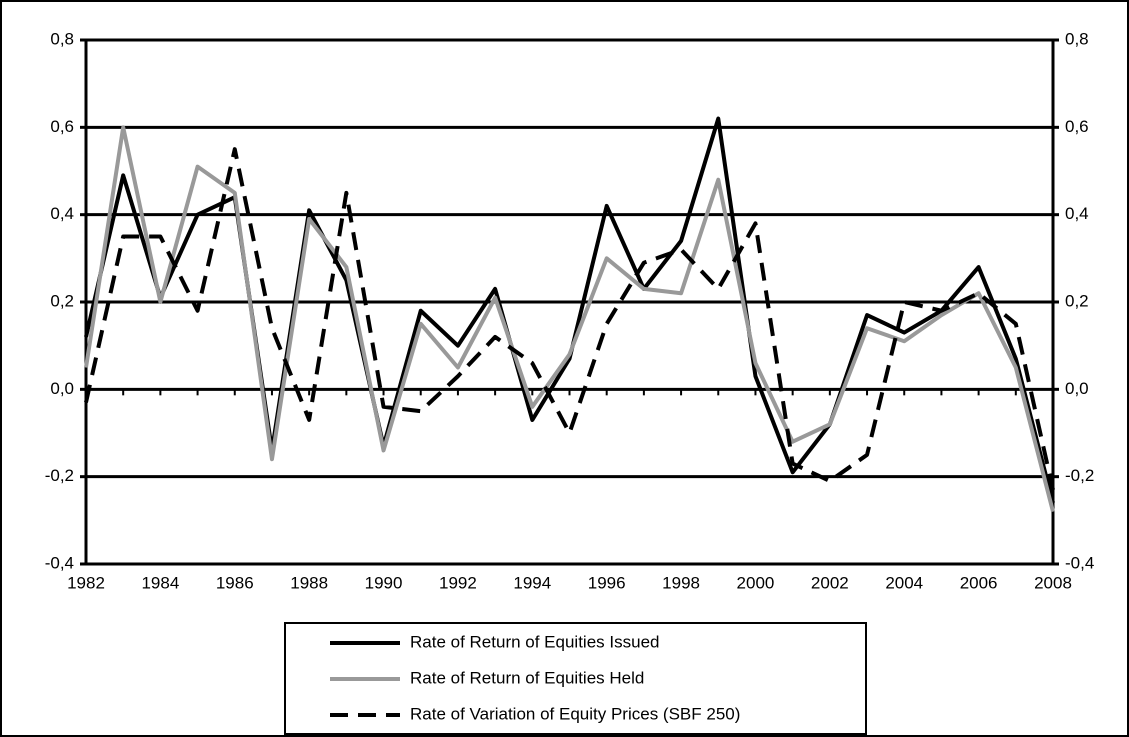 Image resolution: width=1129 pixels, height=737 pixels. Describe the element at coordinates (384, 582) in the screenshot. I see `x-tick-label: 1990` at that location.